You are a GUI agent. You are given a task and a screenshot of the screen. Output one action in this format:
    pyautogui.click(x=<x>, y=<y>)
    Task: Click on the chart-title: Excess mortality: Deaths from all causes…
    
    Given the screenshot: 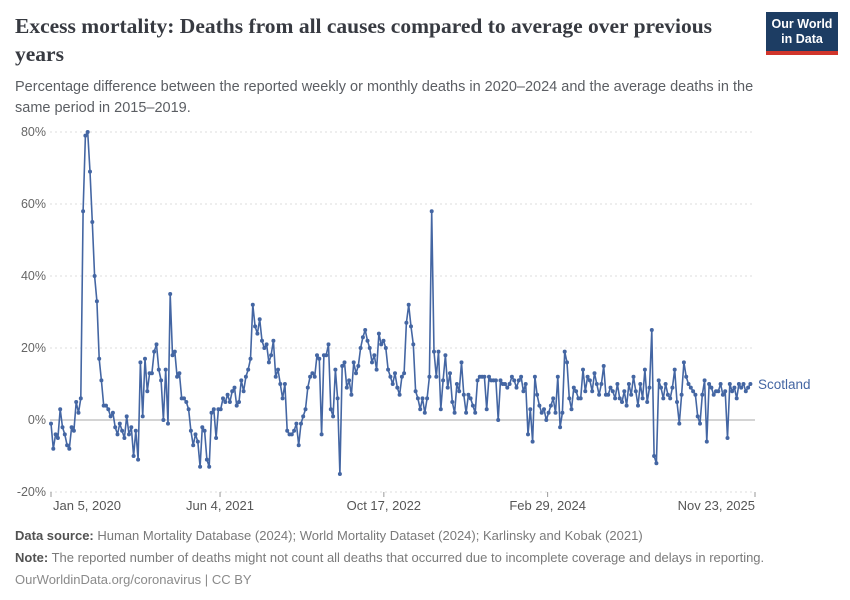 What is the action you would take?
    pyautogui.click(x=364, y=40)
    